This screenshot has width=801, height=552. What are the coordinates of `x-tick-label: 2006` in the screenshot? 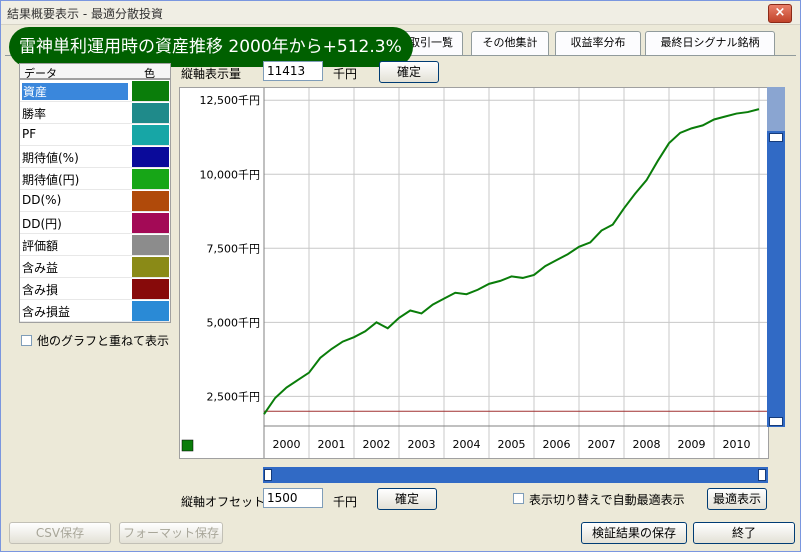 It's located at (557, 444).